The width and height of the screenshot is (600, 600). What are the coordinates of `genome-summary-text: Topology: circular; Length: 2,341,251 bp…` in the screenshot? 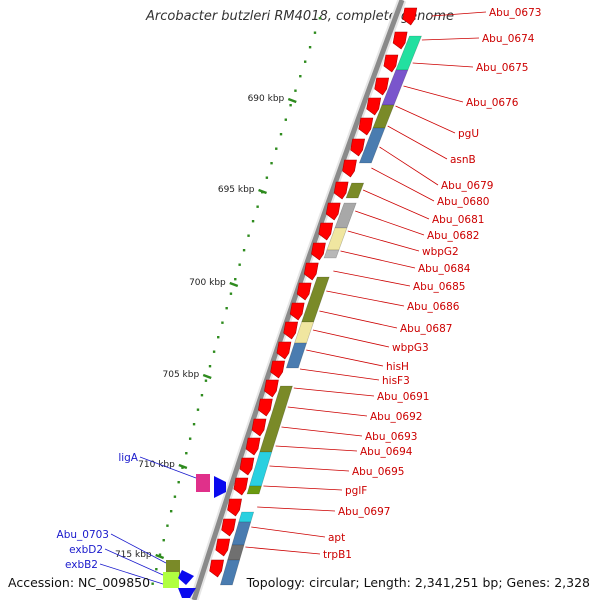 It's located at (418, 582).